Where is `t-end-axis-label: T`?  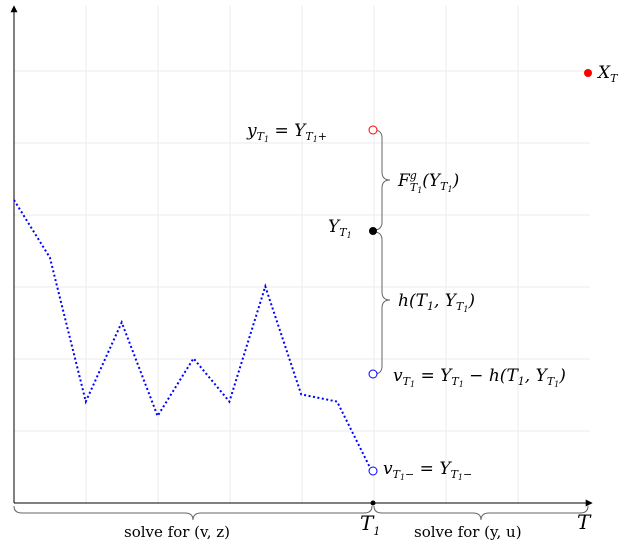 t-end-axis-label: T is located at coordinates (584, 522).